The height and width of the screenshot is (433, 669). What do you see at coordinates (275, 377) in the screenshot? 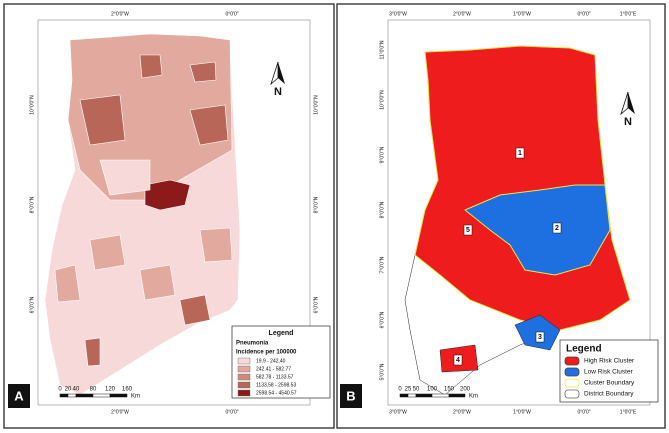
I see `legend-item: 582.78 - 1133.57` at bounding box center [275, 377].